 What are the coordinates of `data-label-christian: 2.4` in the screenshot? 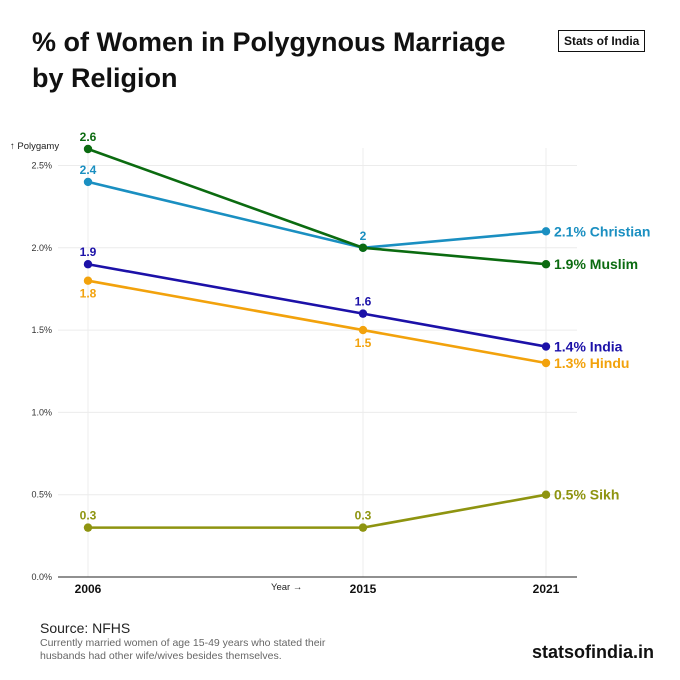 It's located at (88, 170).